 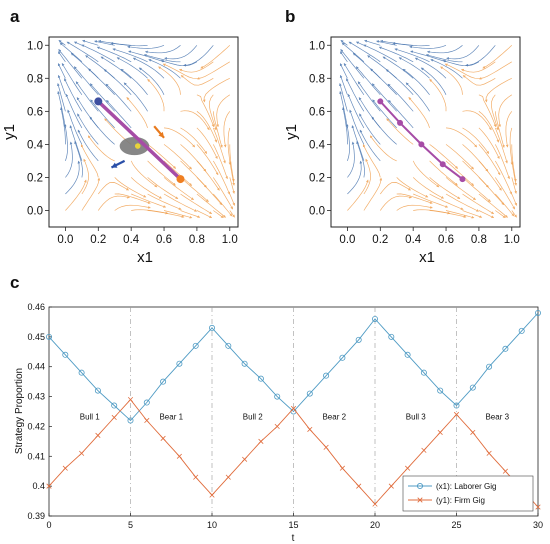 What do you see at coordinates (36, 367) in the screenshot?
I see `y-tick-label: 0.44` at bounding box center [36, 367].